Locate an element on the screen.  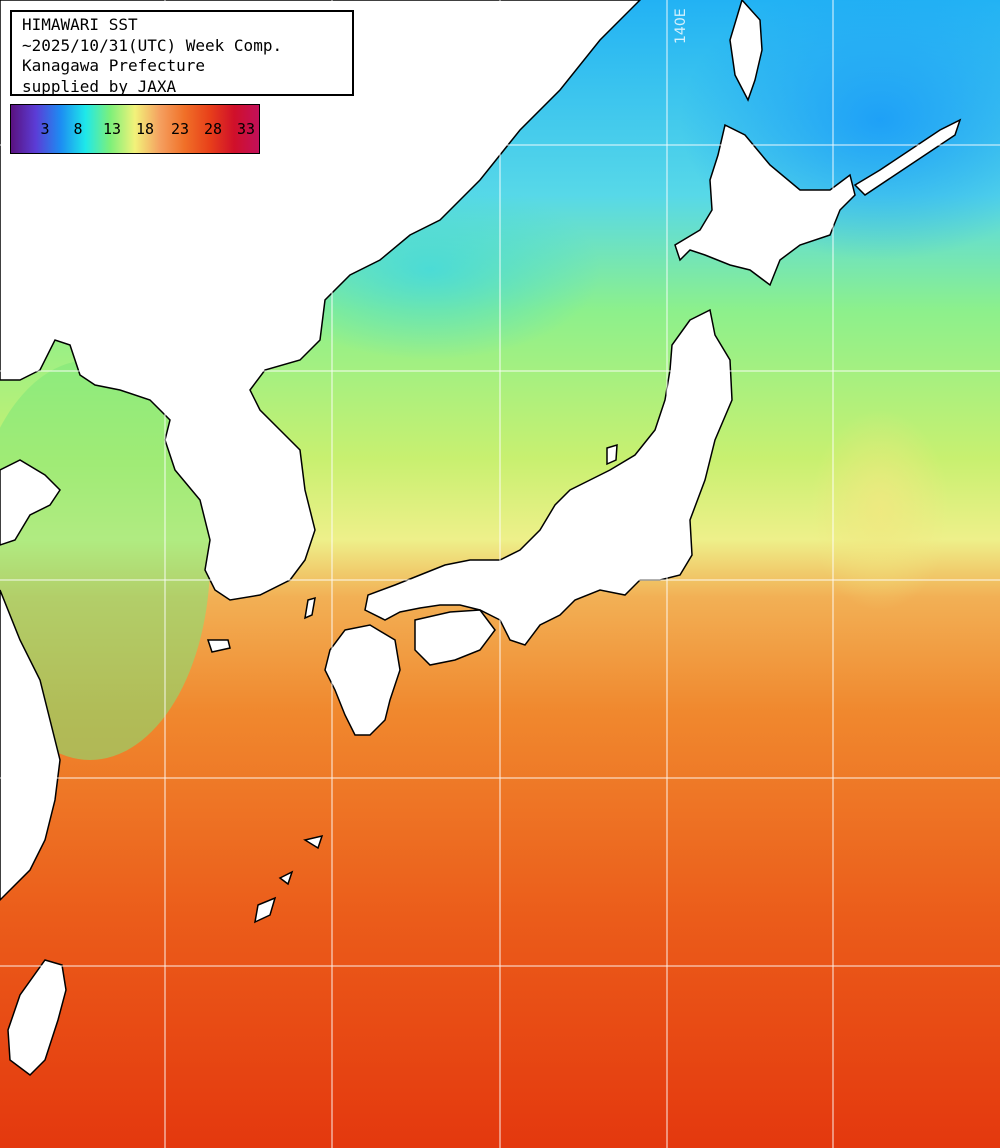
title-line-3: Kanagawa Prefecture is located at coordinates (114, 65).